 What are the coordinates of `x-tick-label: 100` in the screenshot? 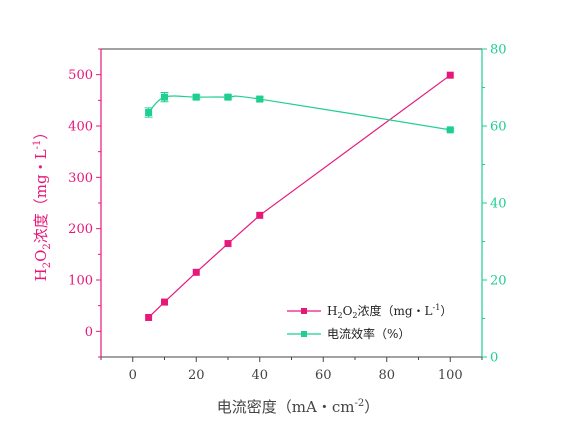 It's located at (450, 375).